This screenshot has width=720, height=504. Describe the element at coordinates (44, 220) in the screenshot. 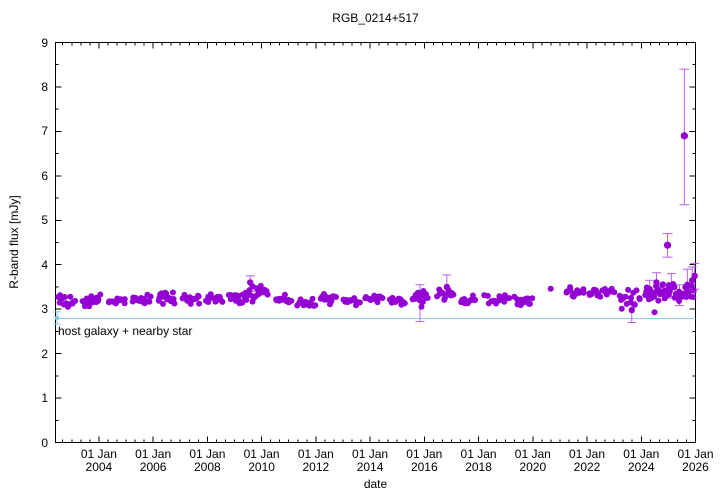

I see `y-tick-label: 5` at that location.